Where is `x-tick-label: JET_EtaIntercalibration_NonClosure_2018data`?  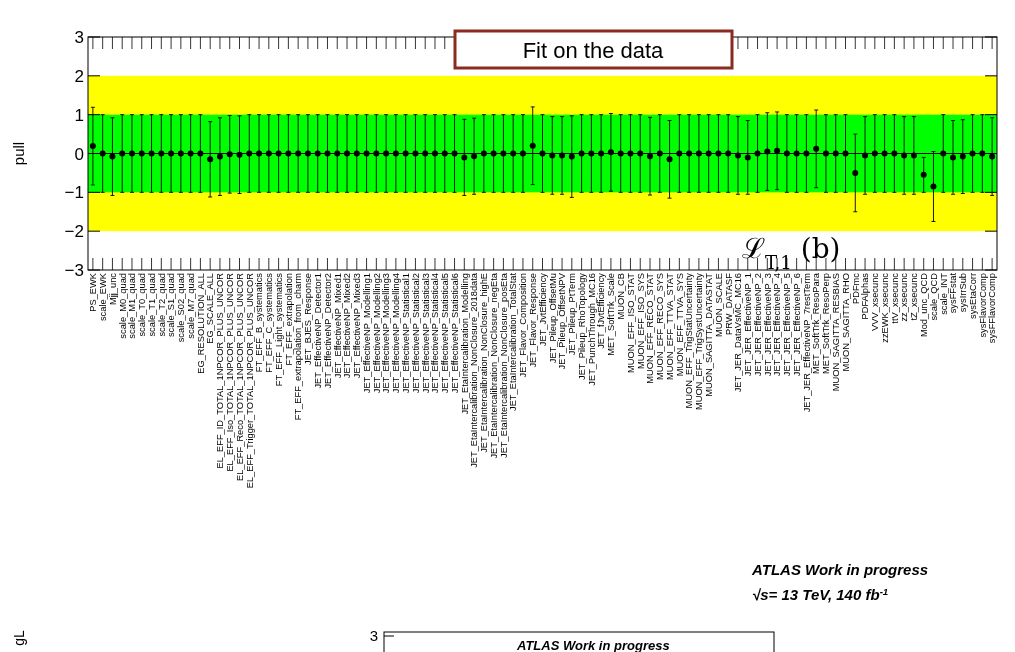 x-tick-label: JET_EtaIntercalibration_NonClosure_2018data is located at coordinates (474, 370).